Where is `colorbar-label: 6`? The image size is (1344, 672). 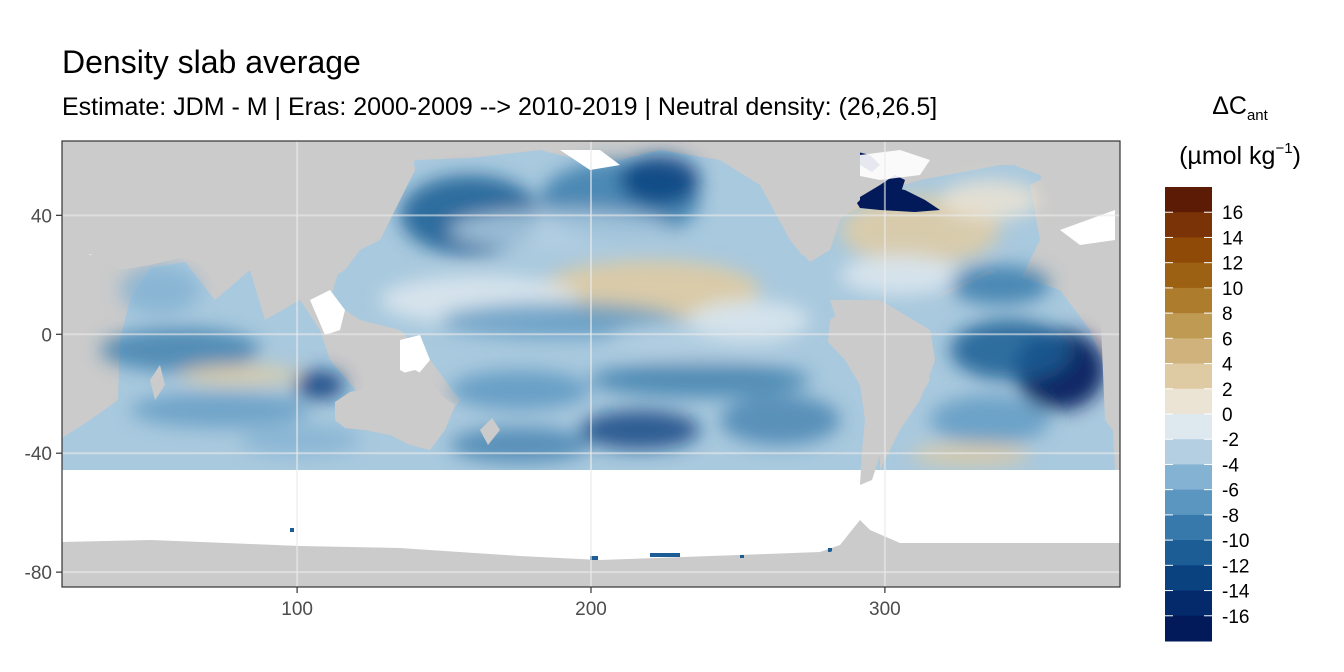 colorbar-label: 6 is located at coordinates (1227, 339).